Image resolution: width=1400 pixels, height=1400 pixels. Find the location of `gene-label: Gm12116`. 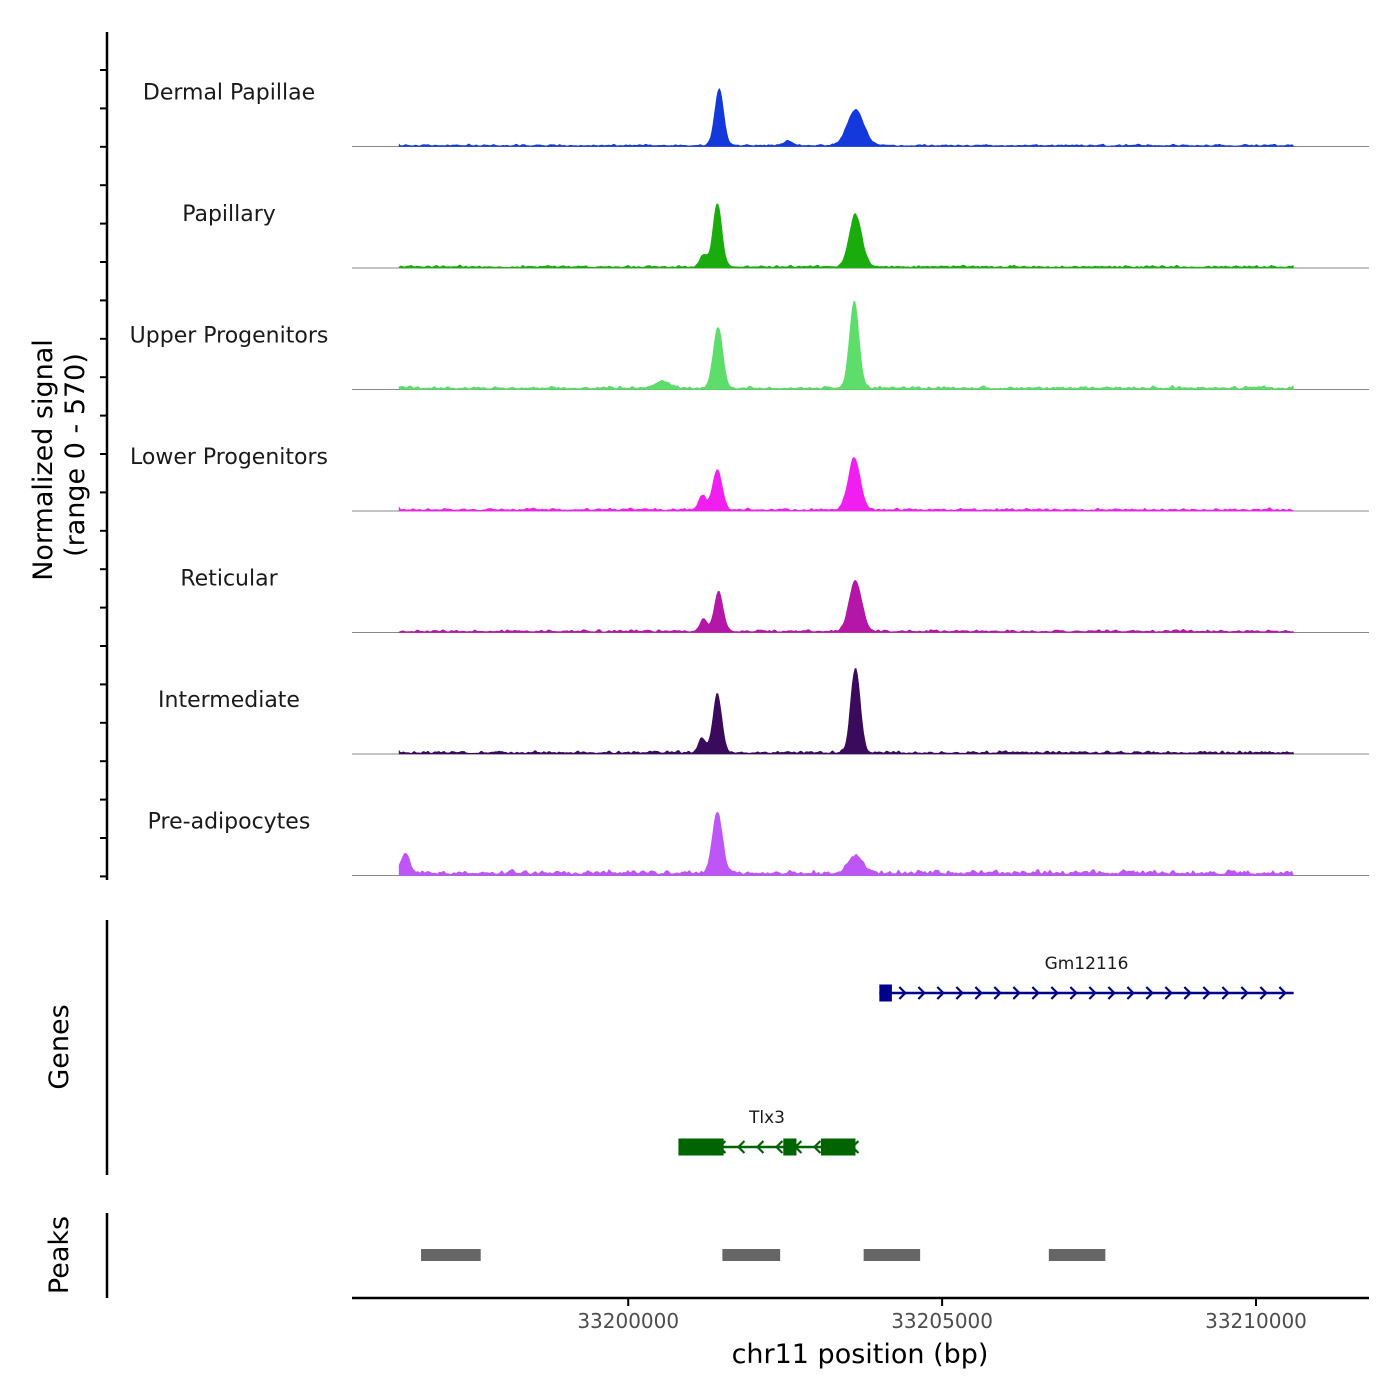

gene-label: Gm12116 is located at coordinates (1087, 964).